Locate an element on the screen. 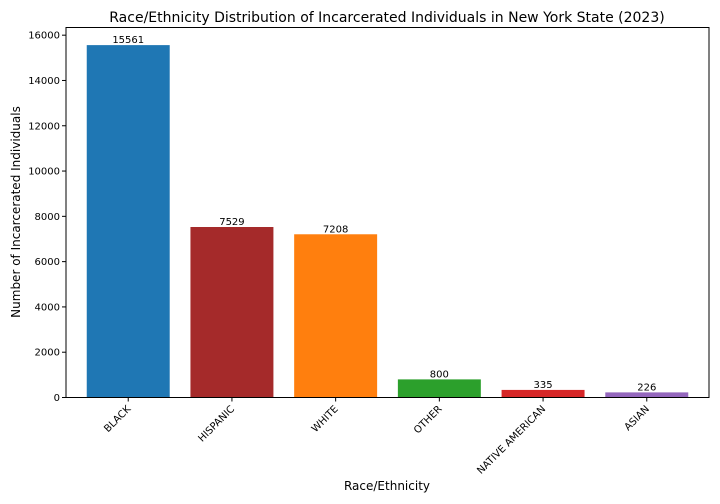  y-tick-label: 16000 is located at coordinates (44, 36).